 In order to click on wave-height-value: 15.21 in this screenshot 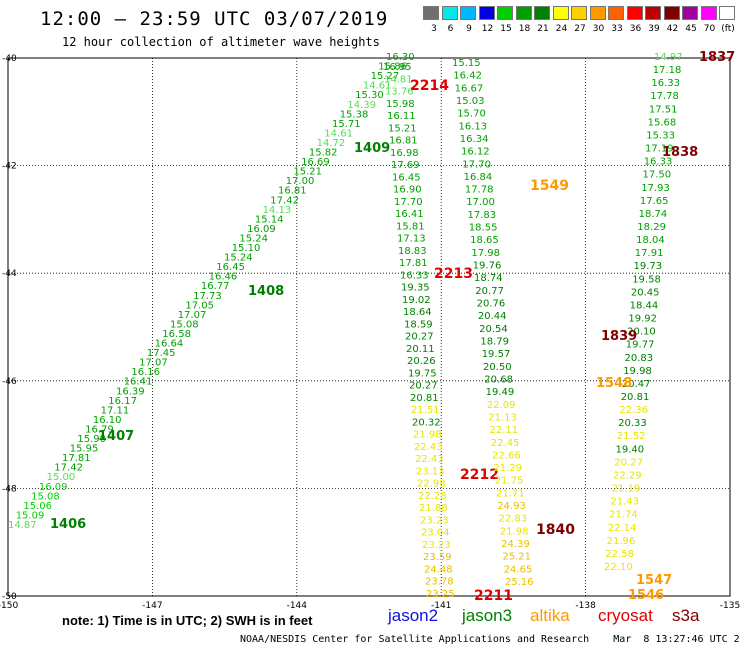, I will do `click(307, 172)`.